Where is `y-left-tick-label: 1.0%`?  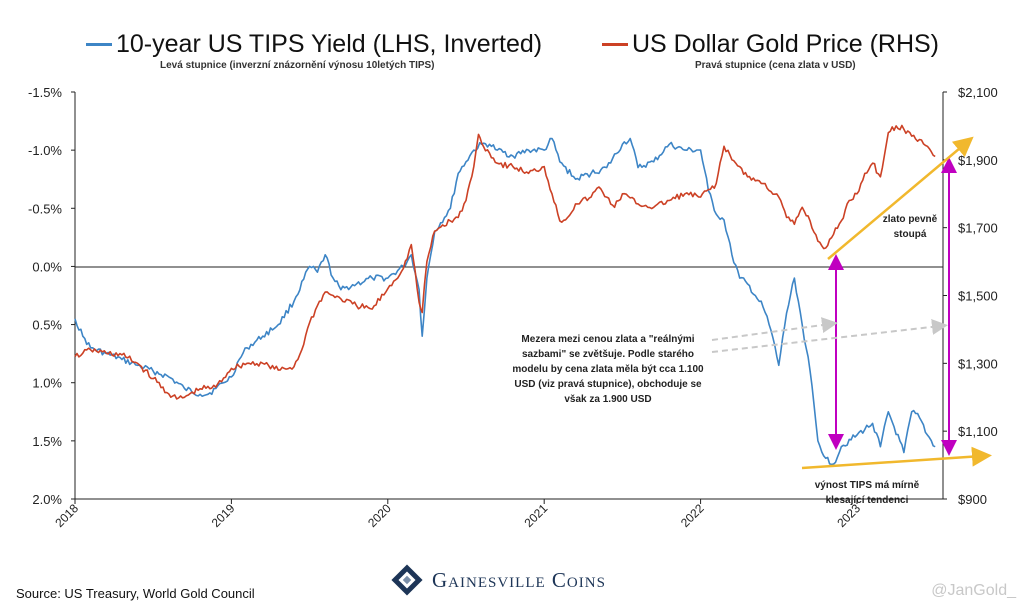
y-left-tick-label: 1.0% is located at coordinates (47, 383).